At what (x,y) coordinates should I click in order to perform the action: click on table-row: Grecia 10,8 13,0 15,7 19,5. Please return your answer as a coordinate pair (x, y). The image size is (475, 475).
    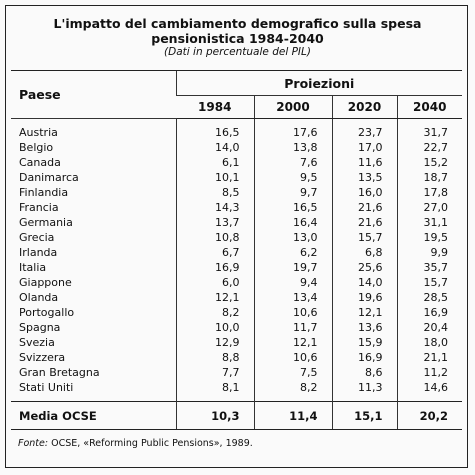
    Looking at the image, I should click on (237, 237).